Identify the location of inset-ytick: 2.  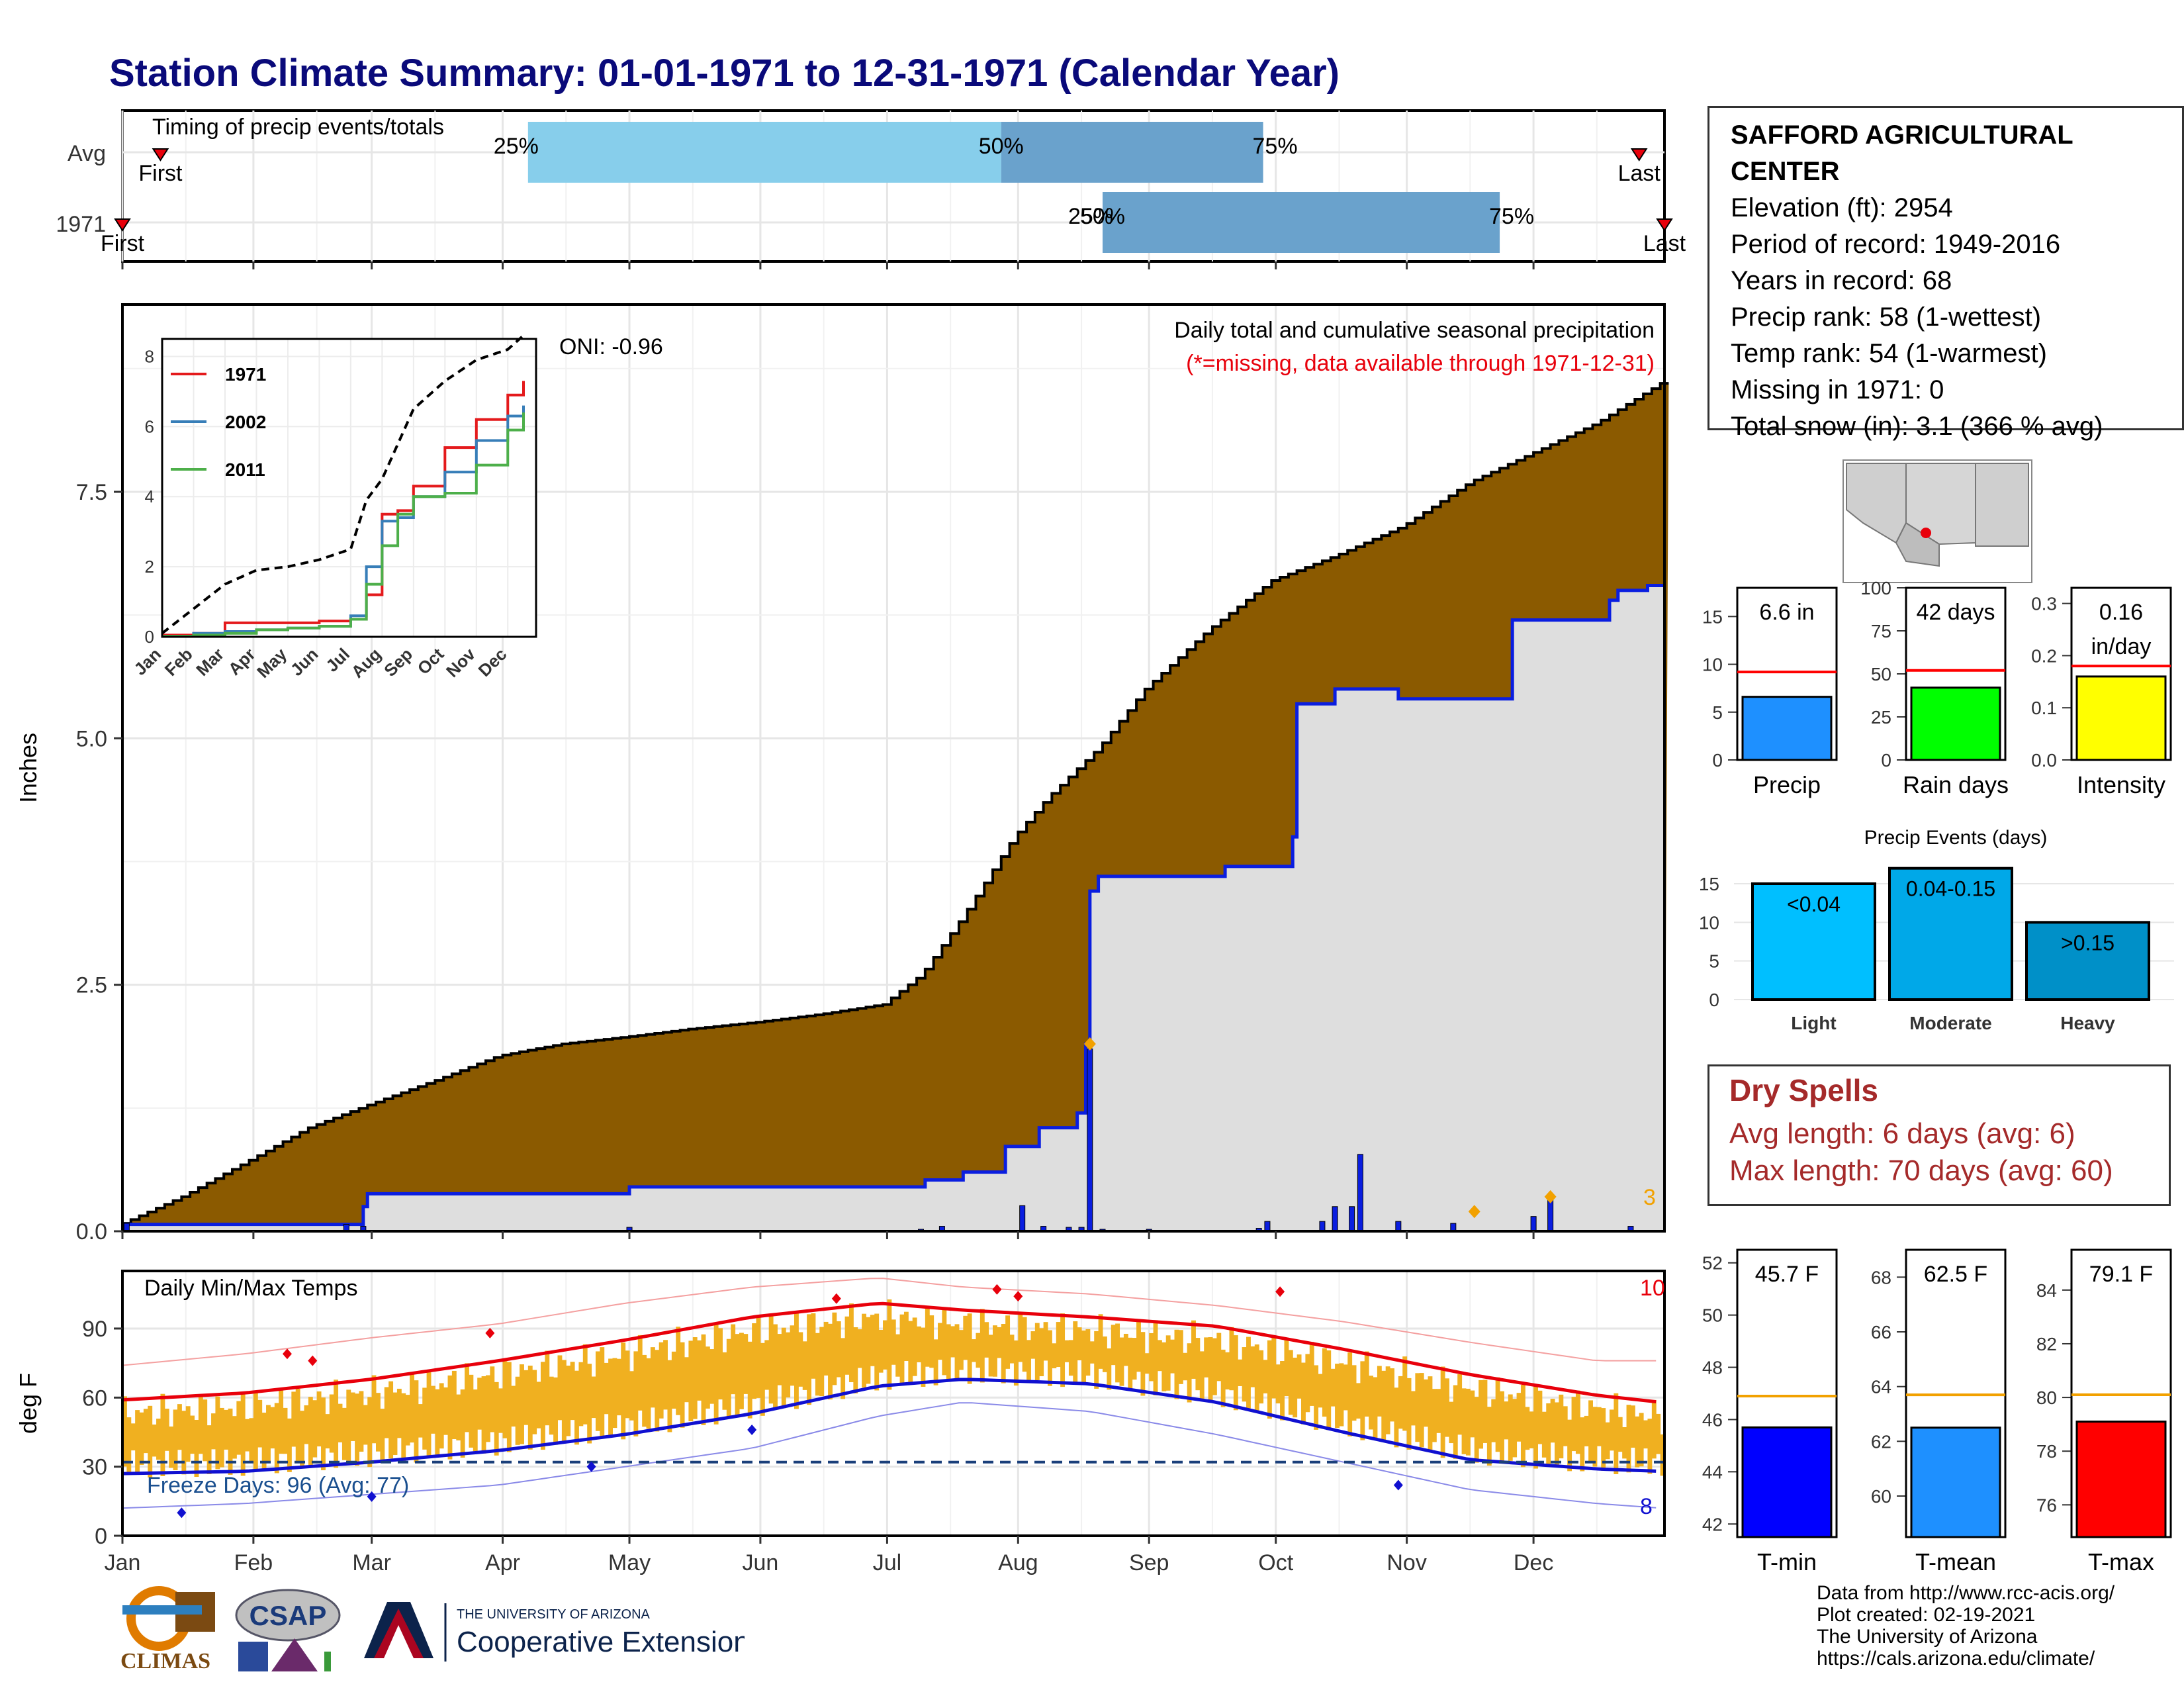
(149, 567).